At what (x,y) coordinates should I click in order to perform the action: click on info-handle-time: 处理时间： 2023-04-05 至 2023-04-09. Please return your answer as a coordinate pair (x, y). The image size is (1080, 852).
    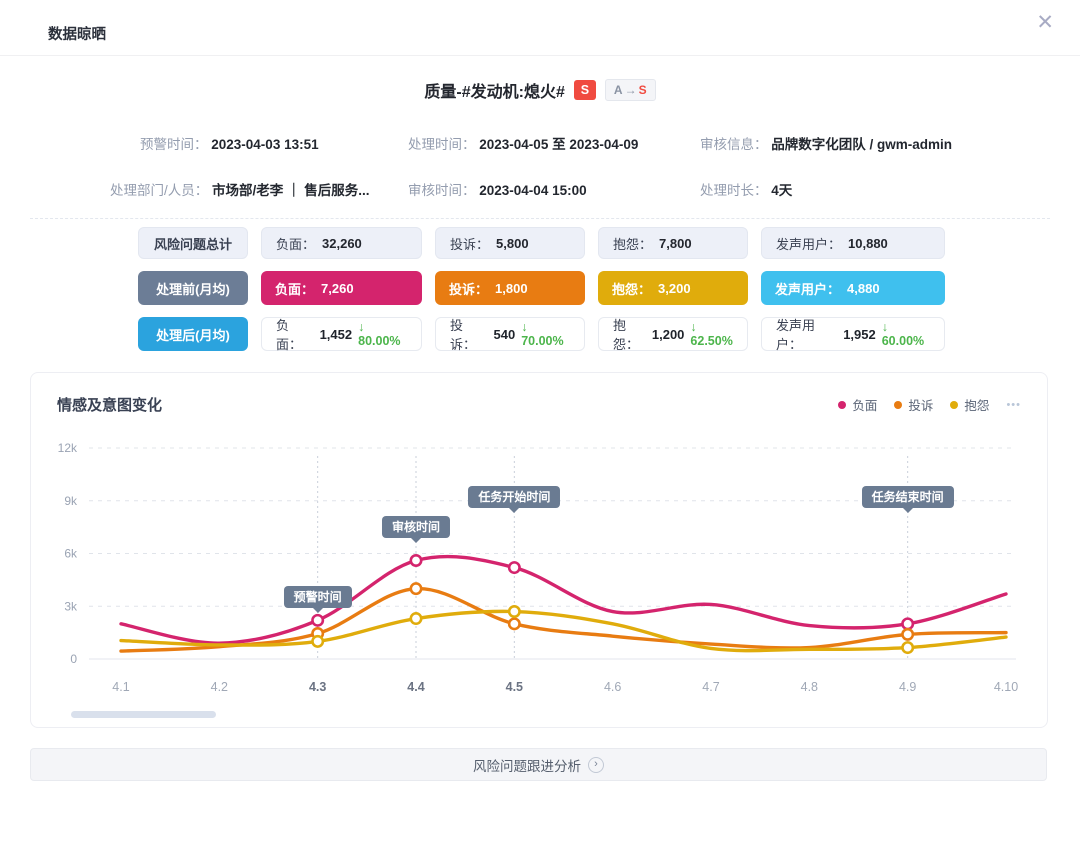
    Looking at the image, I should click on (554, 143).